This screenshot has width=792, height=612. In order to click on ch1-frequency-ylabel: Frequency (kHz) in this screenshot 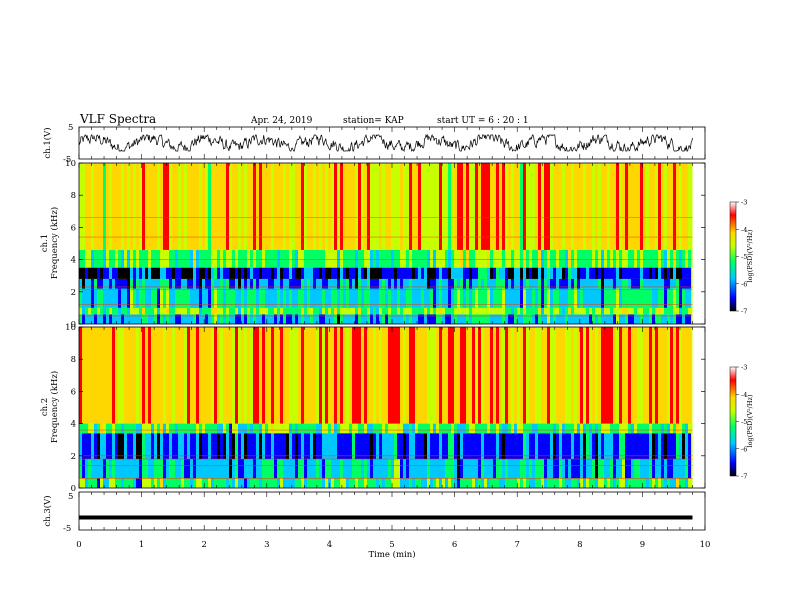, I will do `click(54, 243)`.